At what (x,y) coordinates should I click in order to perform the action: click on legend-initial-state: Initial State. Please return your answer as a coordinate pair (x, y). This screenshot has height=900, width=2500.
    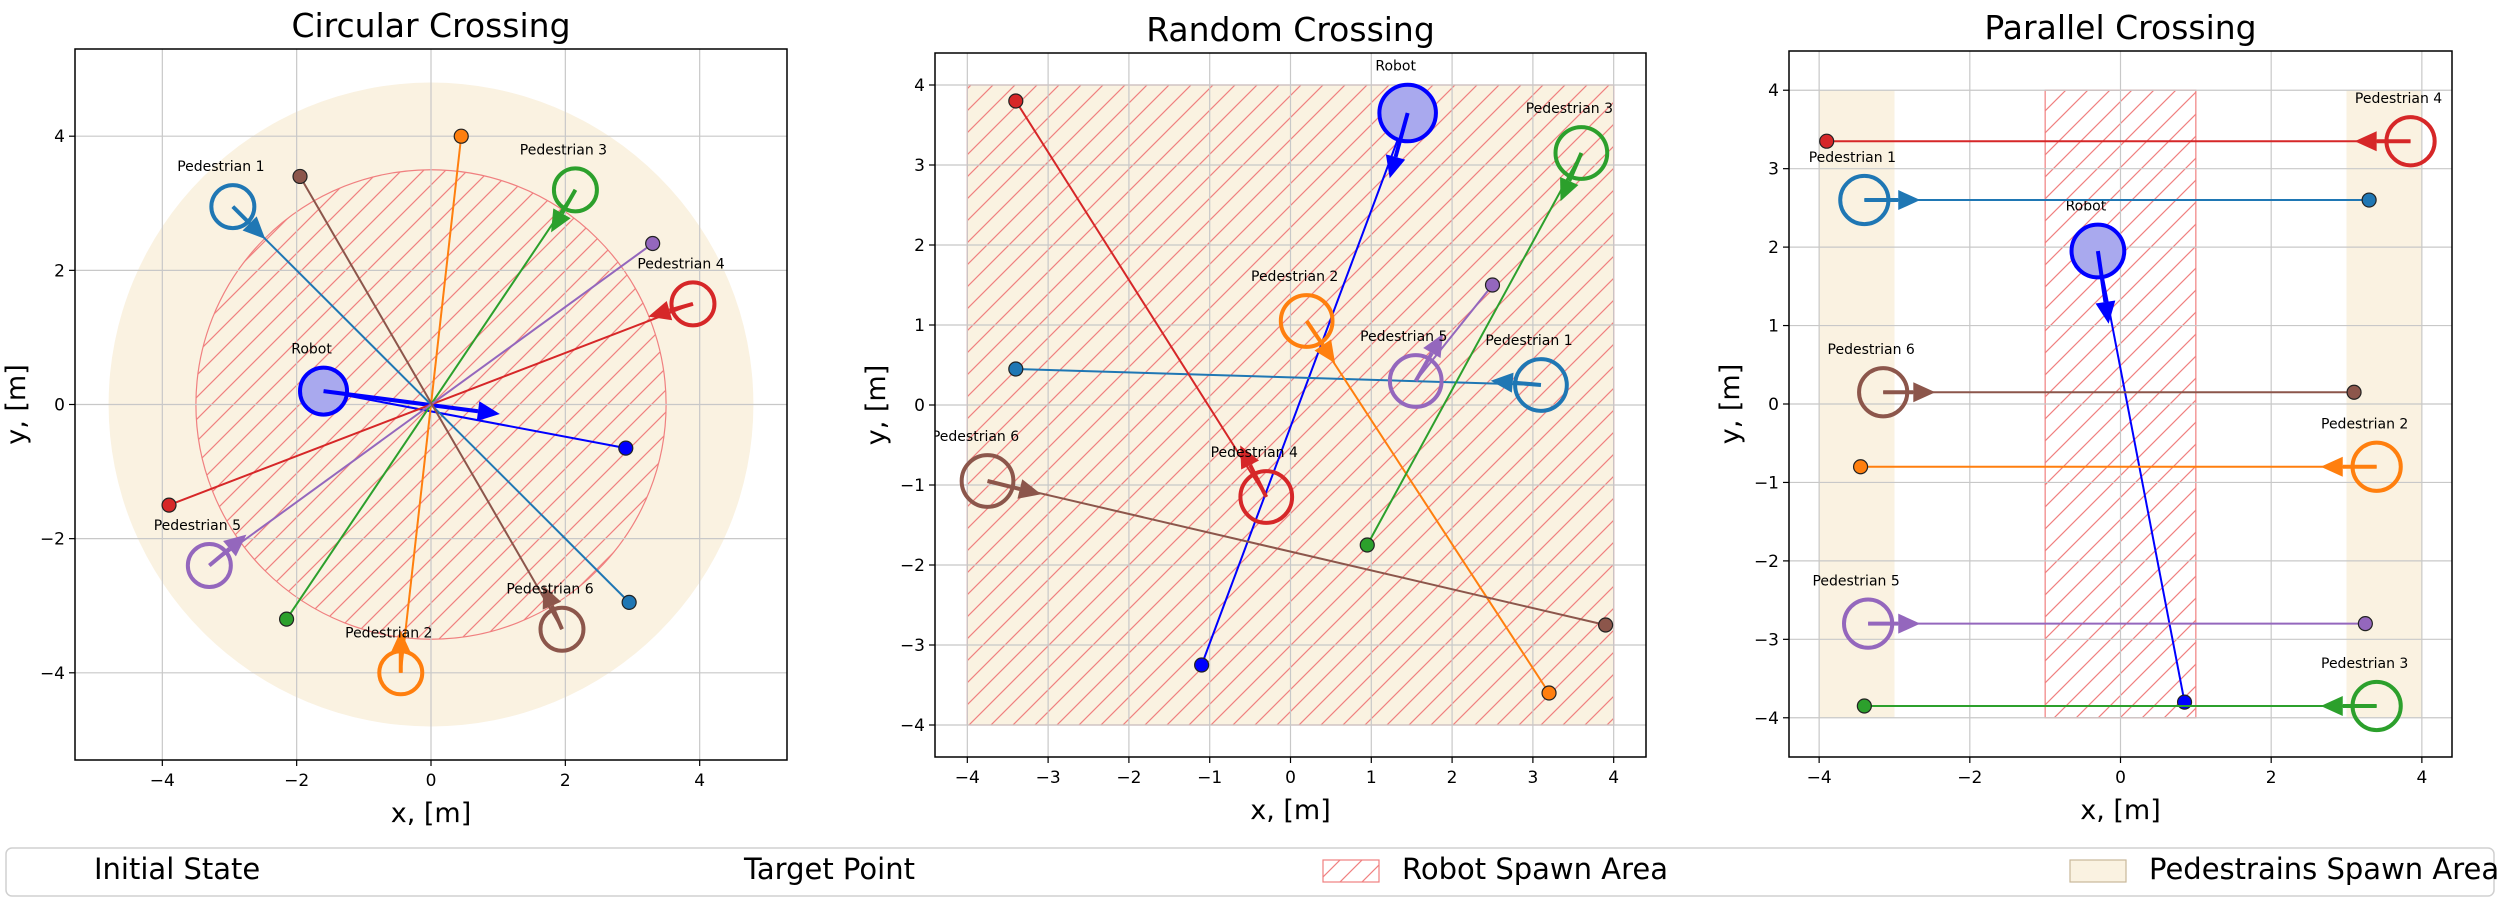
    Looking at the image, I should click on (177, 869).